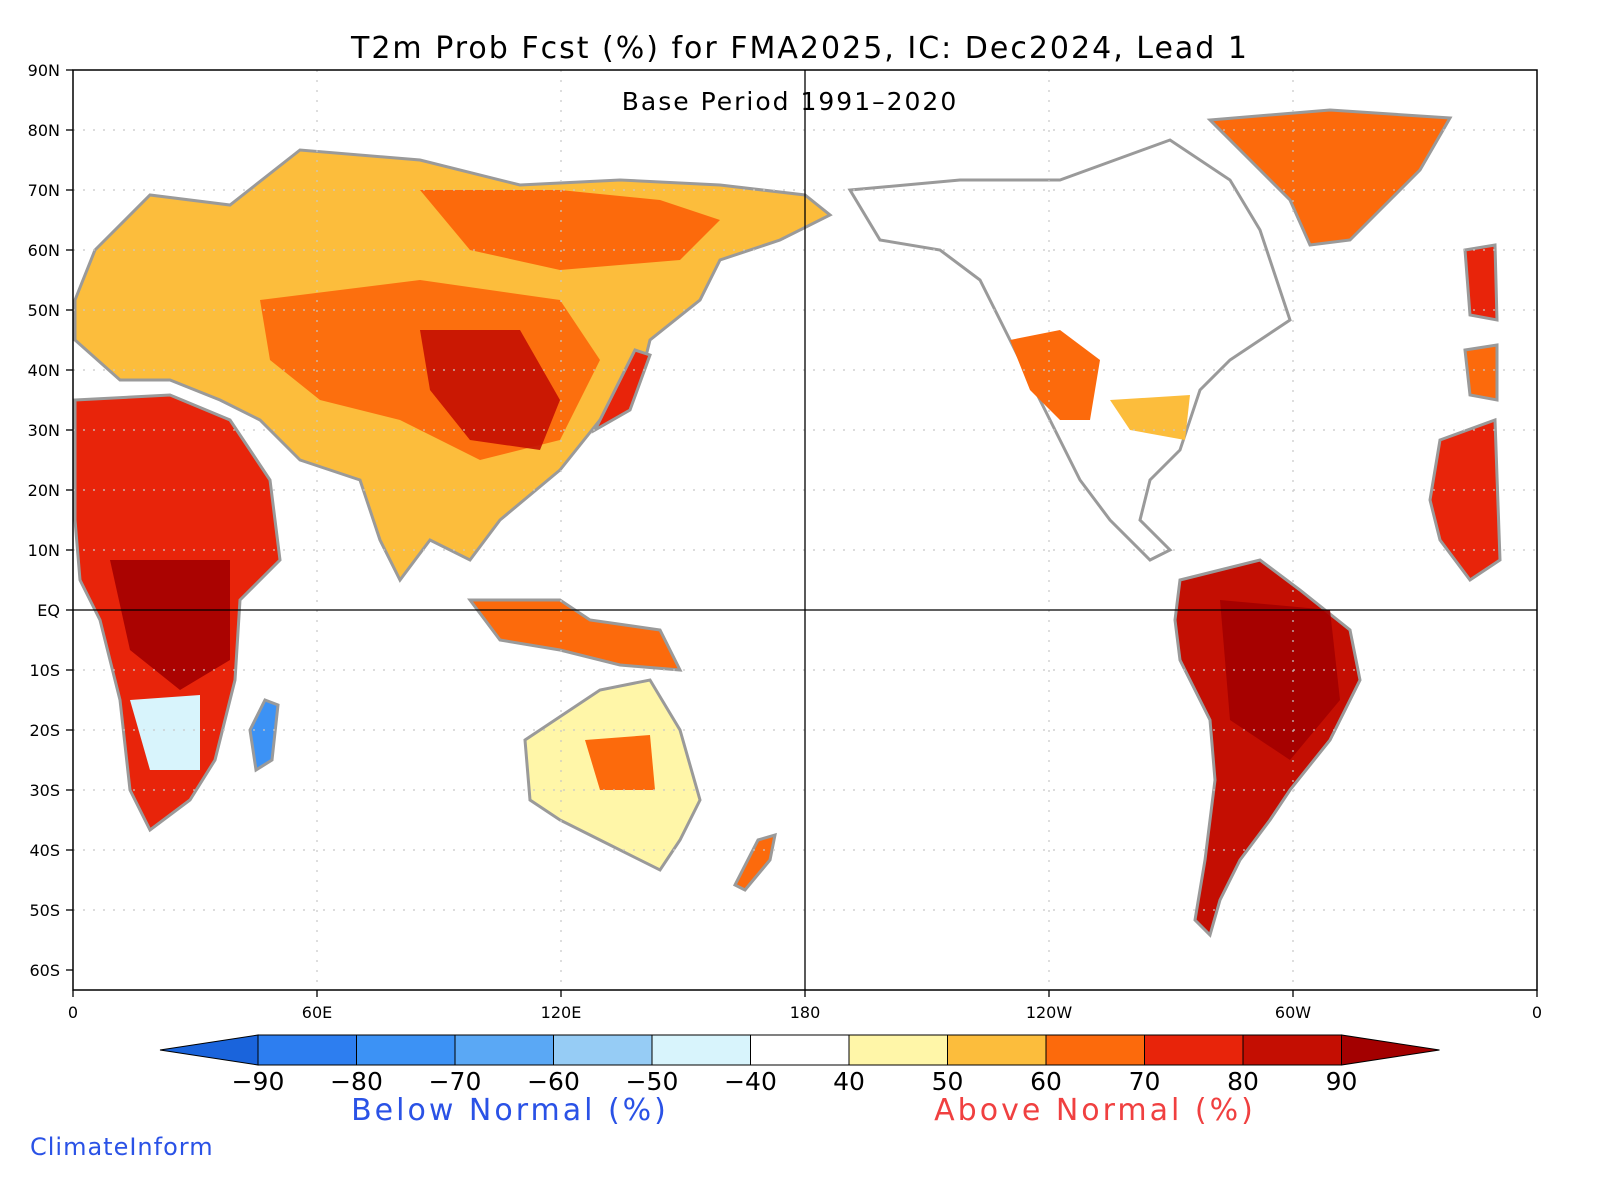 Image resolution: width=1600 pixels, height=1200 pixels. What do you see at coordinates (44, 70) in the screenshot?
I see `latitude-tick-label: 90N` at bounding box center [44, 70].